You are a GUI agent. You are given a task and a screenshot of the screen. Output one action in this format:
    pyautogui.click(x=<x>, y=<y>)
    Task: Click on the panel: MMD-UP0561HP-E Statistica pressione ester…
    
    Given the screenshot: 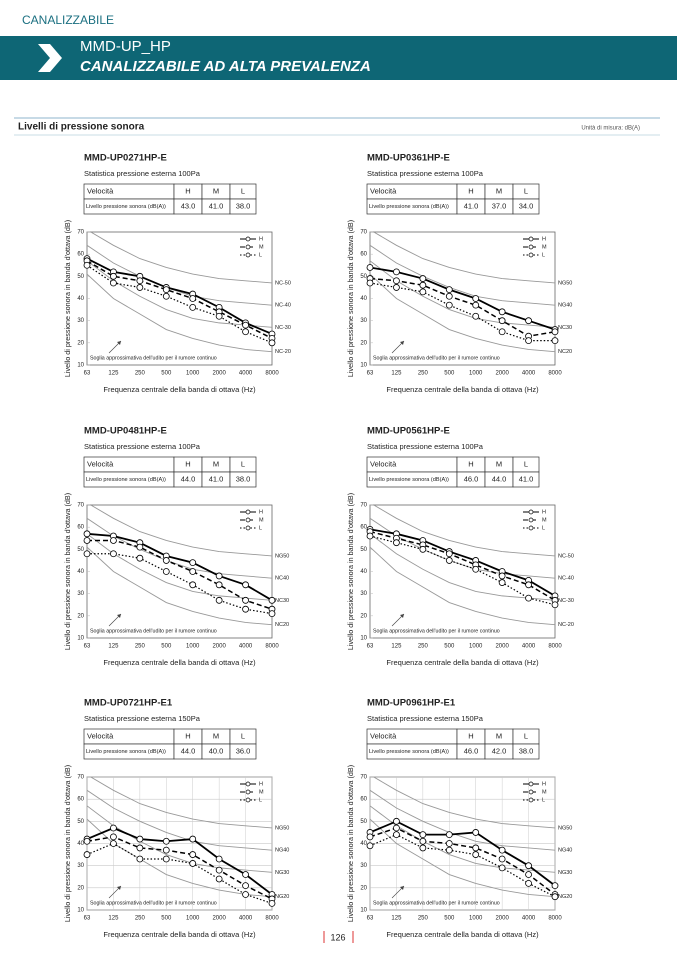 What is the action you would take?
    pyautogui.click(x=460, y=546)
    